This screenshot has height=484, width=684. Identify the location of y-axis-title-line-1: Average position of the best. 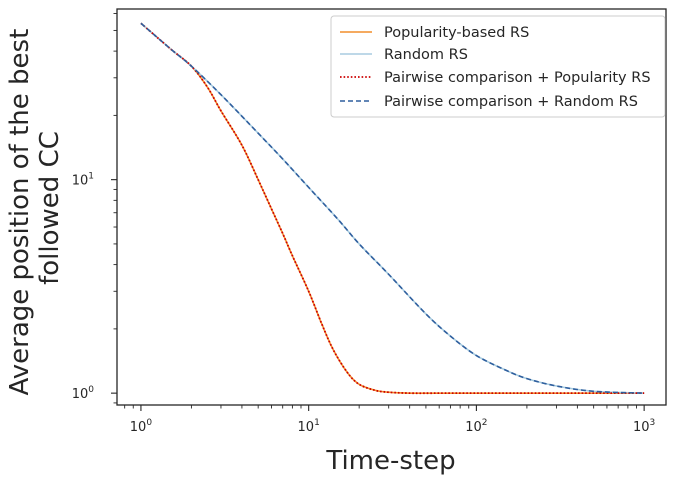
(20, 212).